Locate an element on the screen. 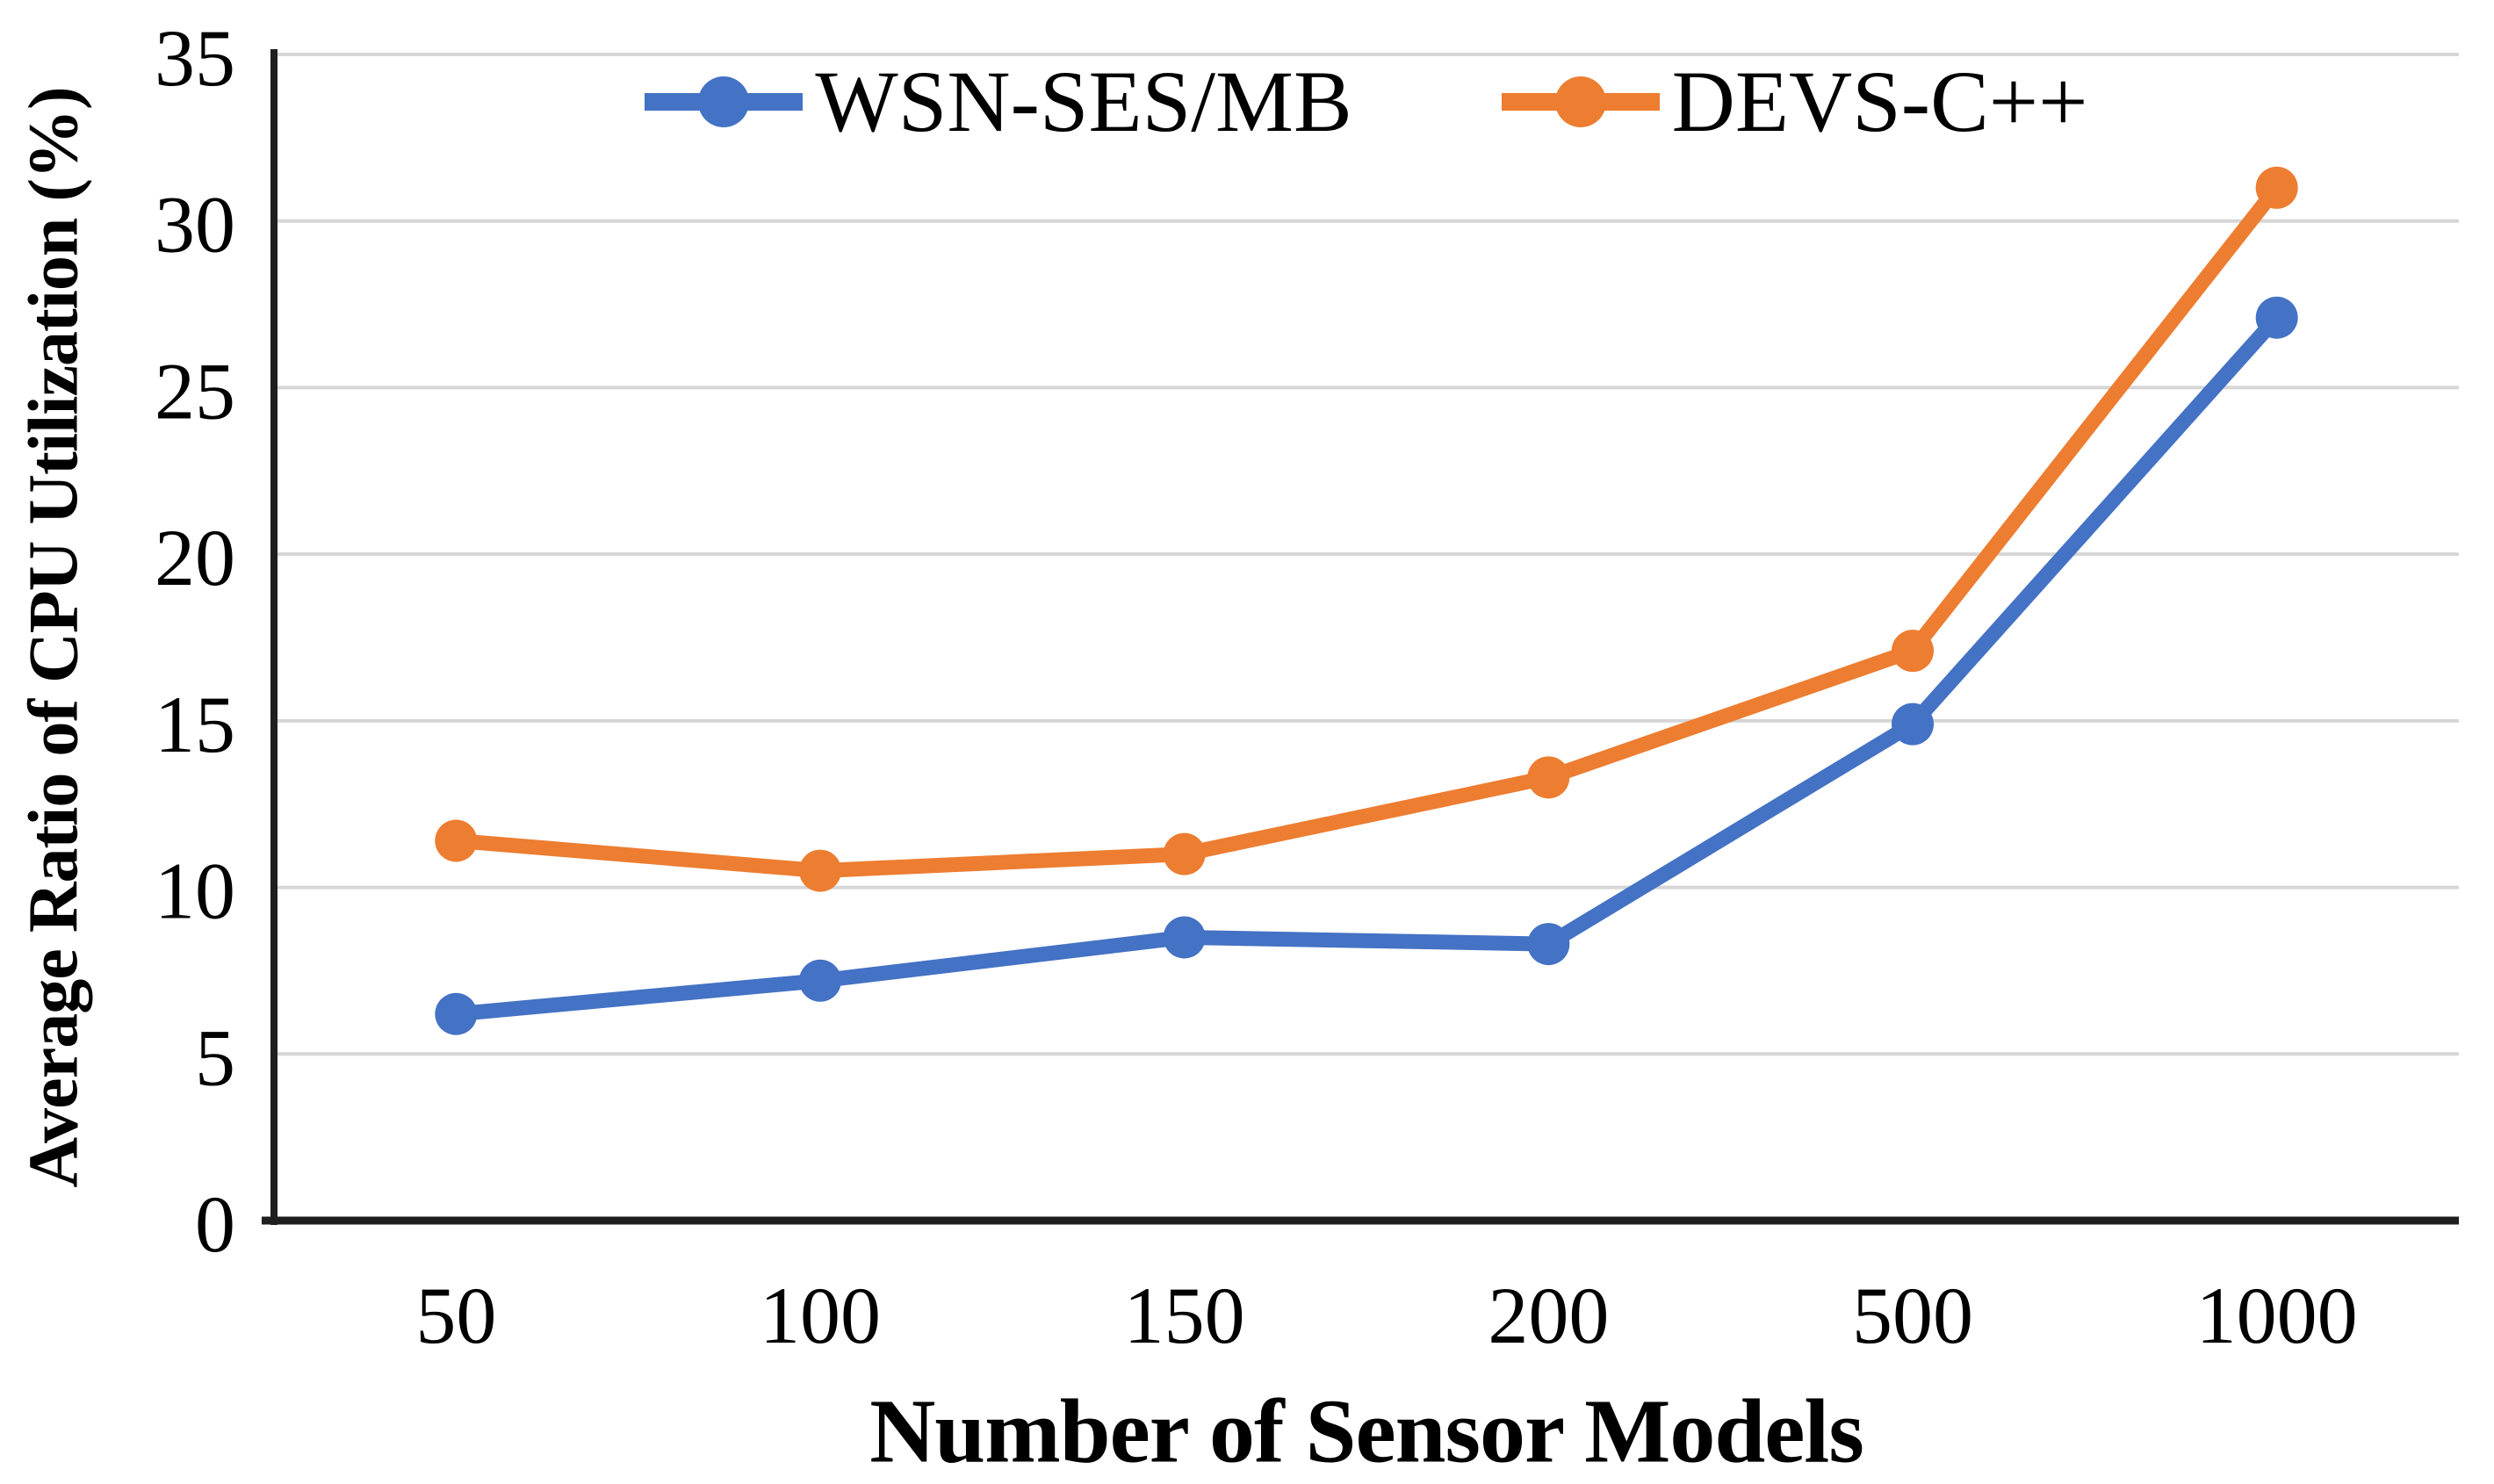  y-tick-label: 0 is located at coordinates (215, 1224).